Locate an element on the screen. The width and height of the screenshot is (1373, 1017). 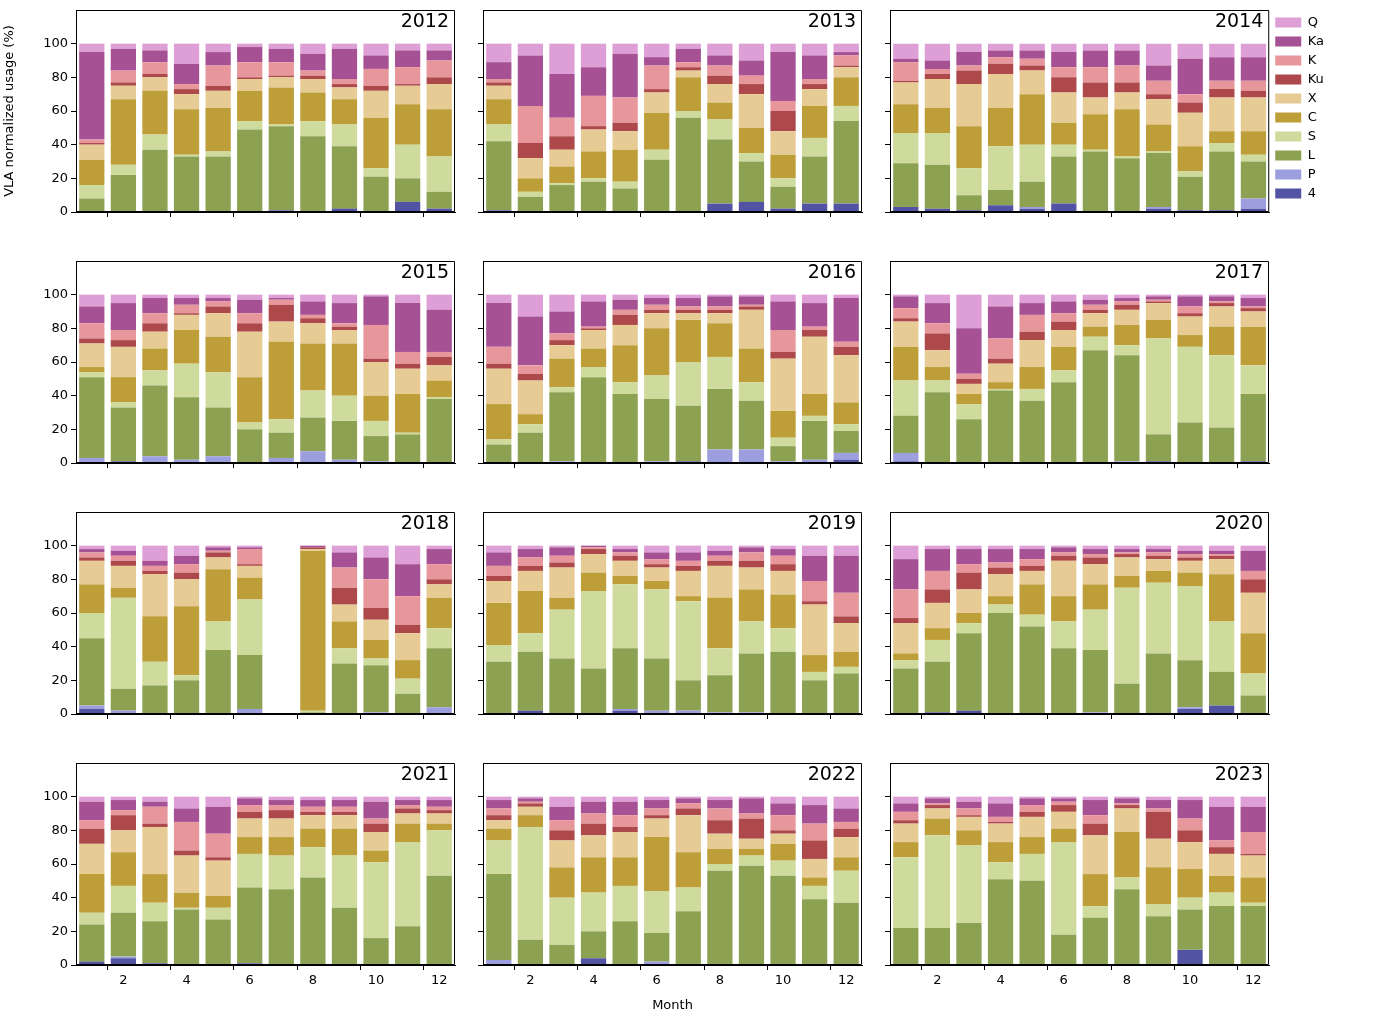
chart-title: 2019 is located at coordinates (831, 522).